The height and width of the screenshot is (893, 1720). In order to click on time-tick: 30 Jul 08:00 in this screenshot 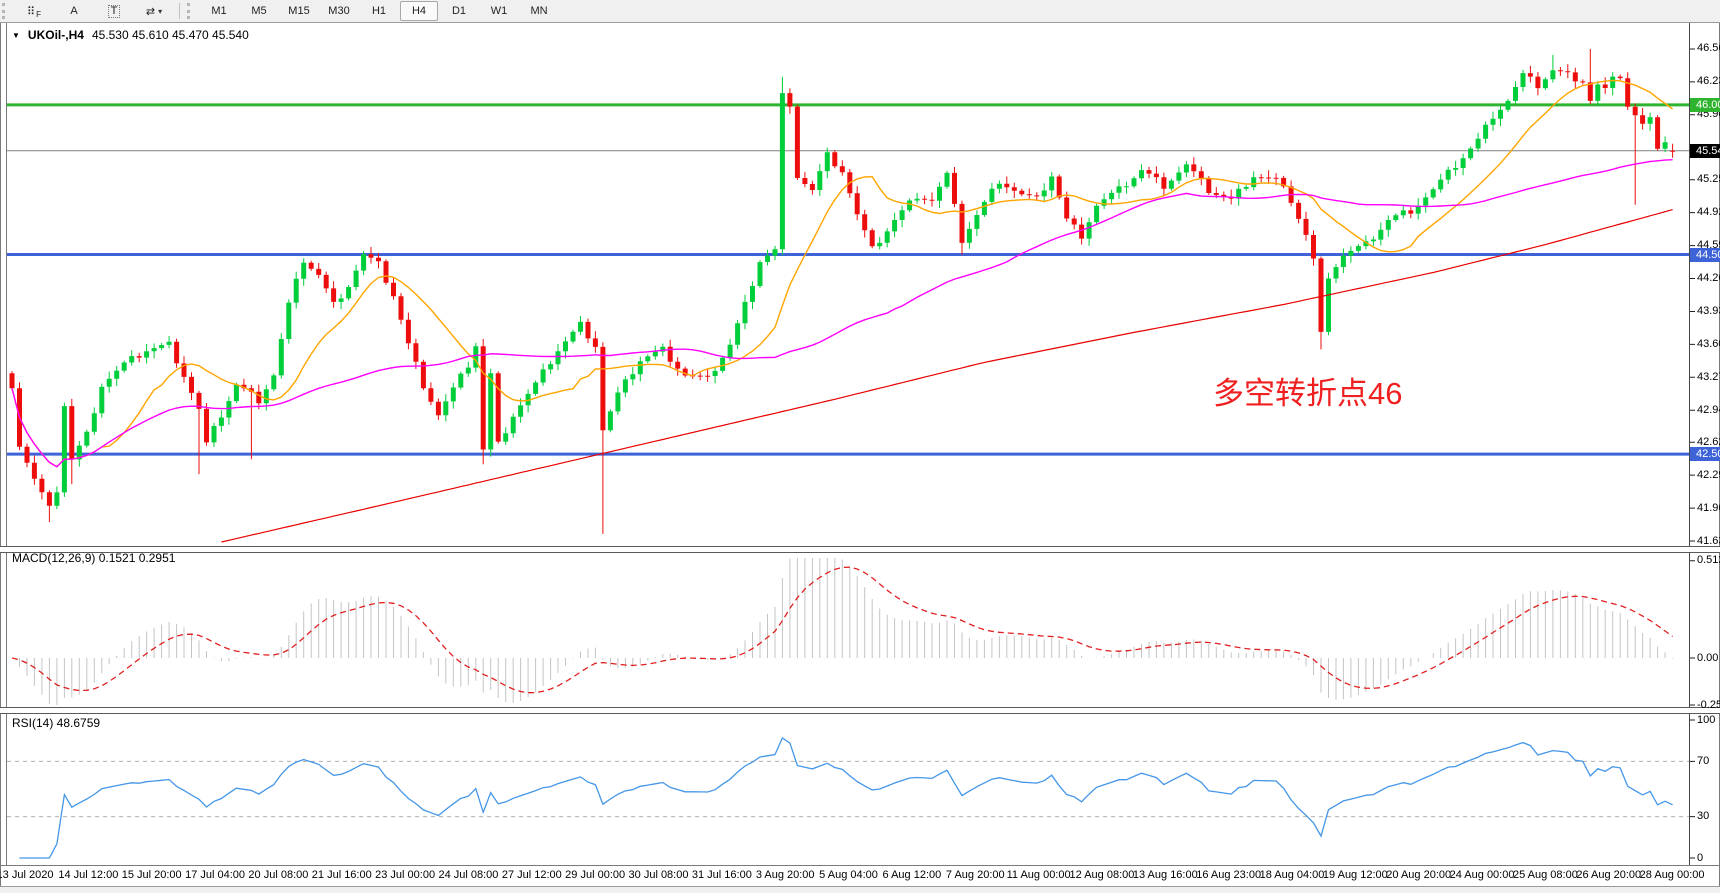, I will do `click(658, 875)`.